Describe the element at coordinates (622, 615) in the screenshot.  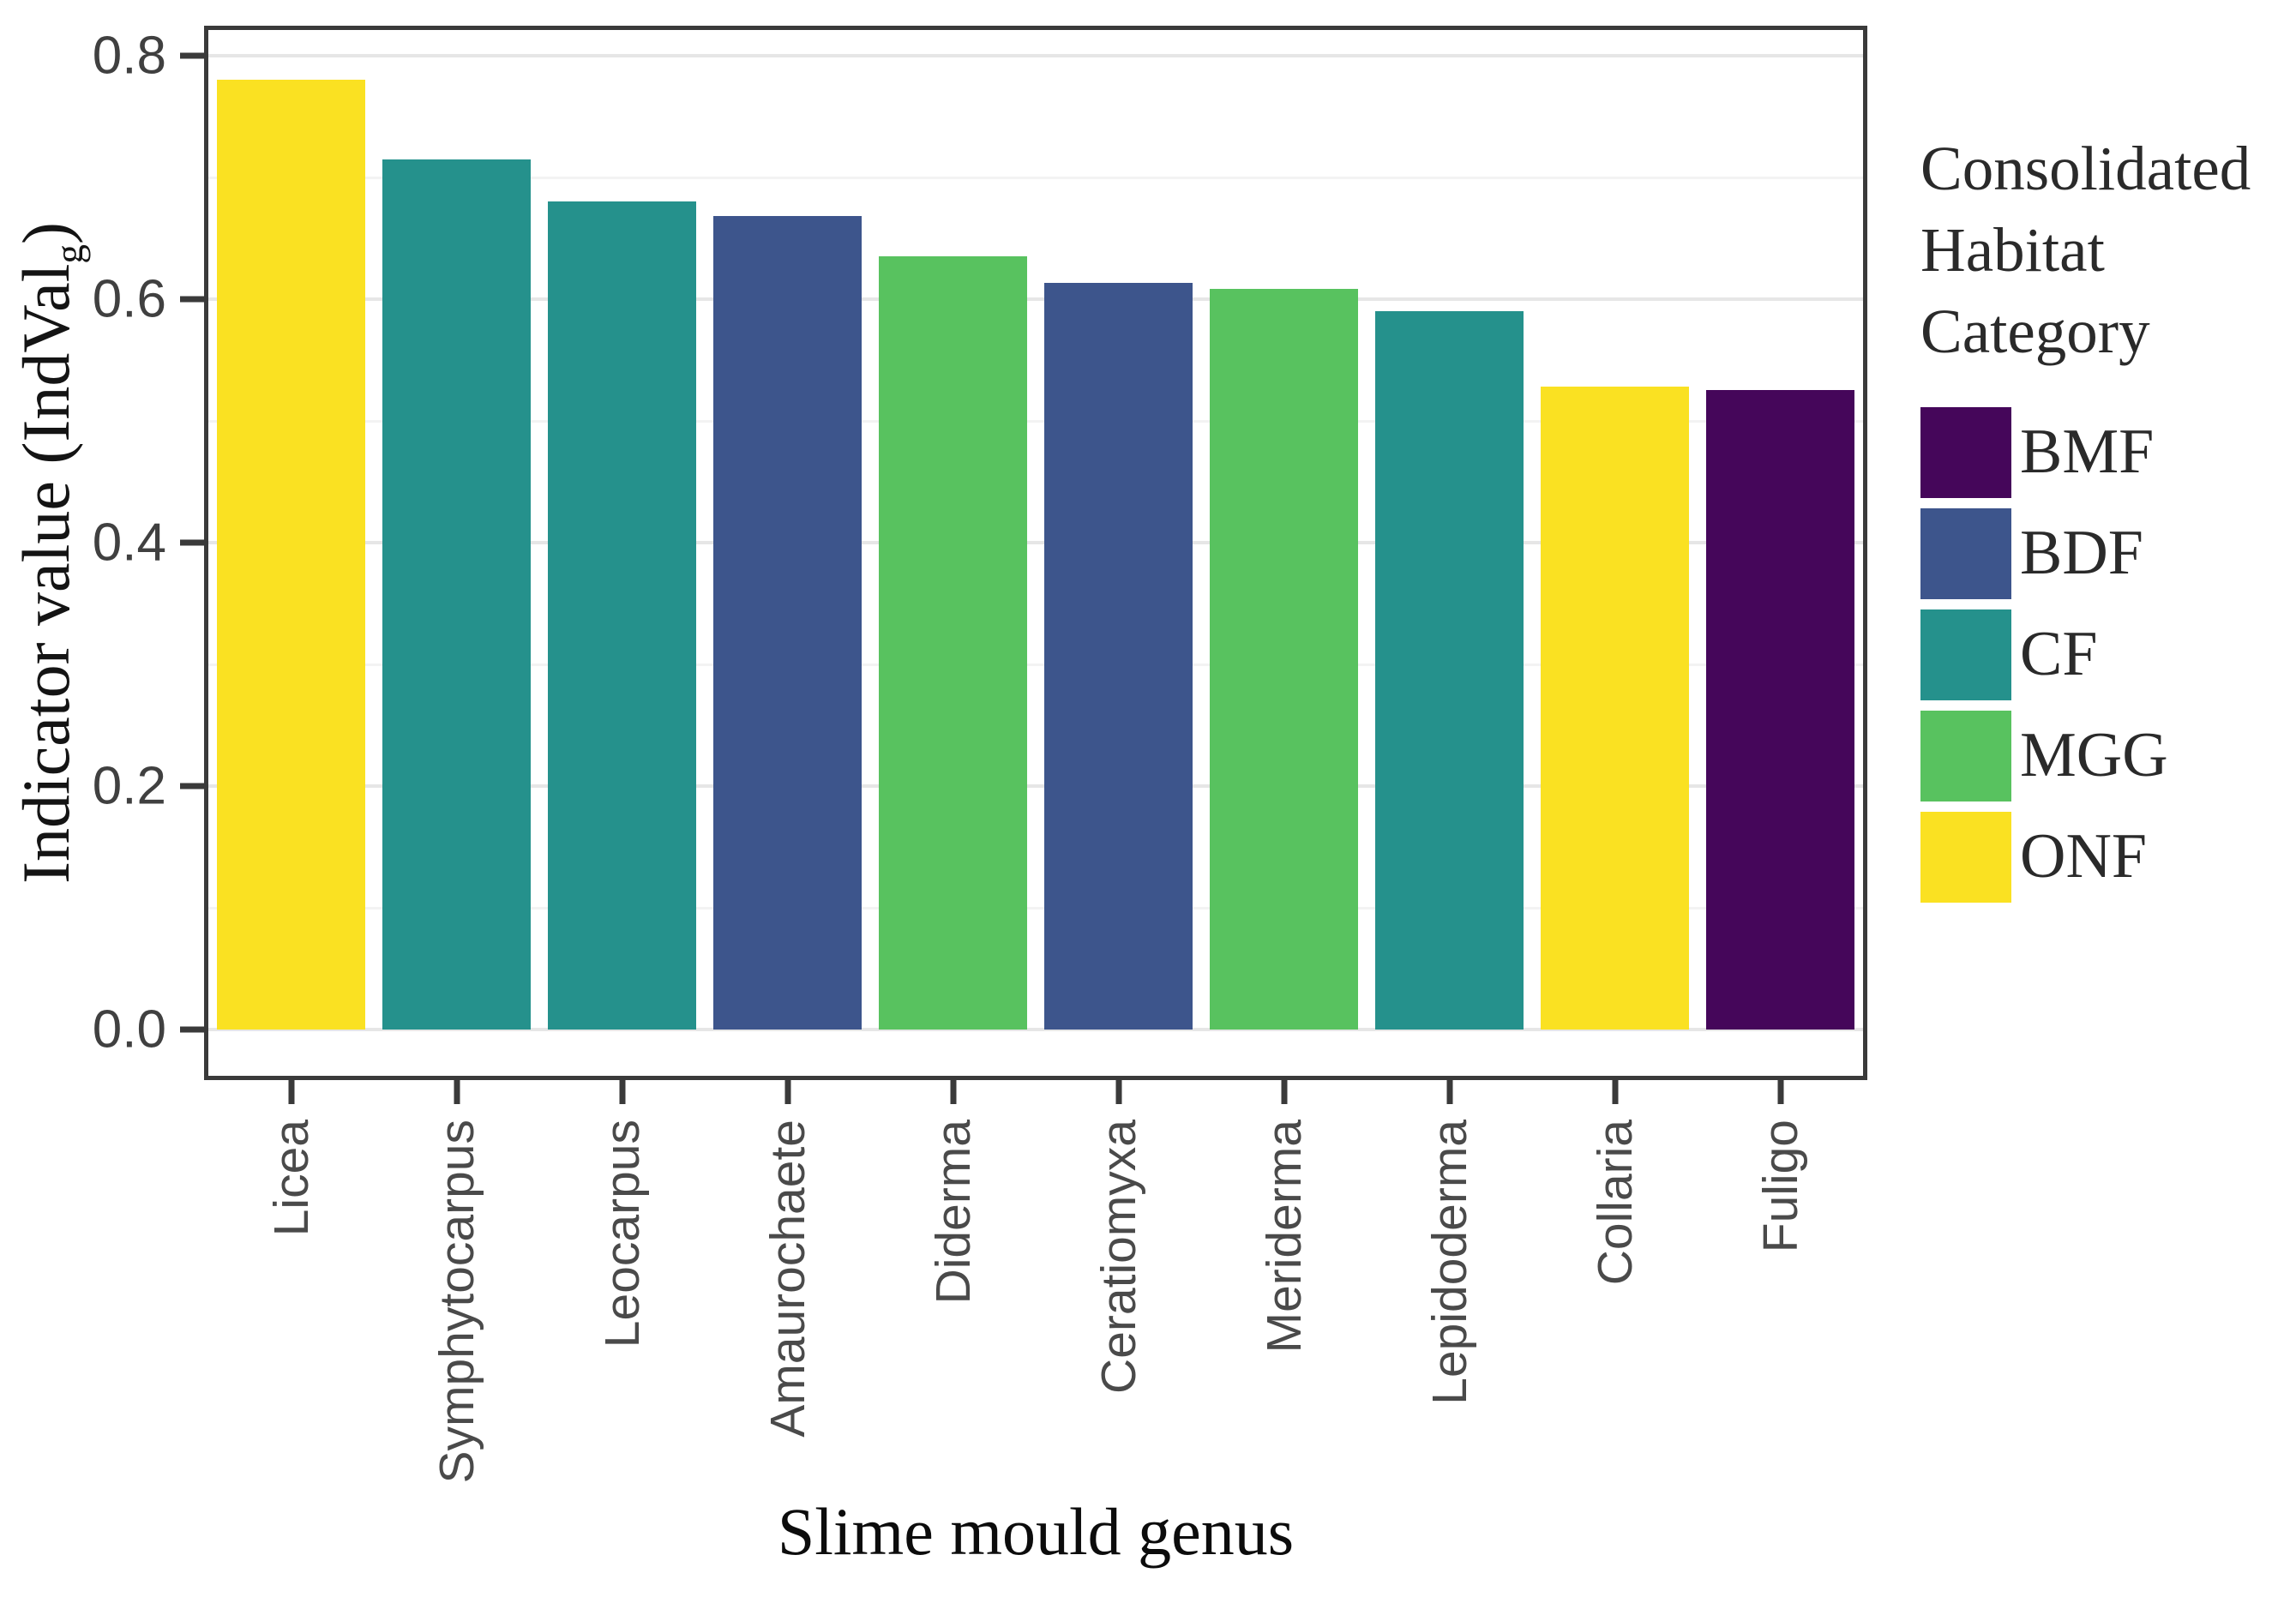
I see `bar-leocarpus` at that location.